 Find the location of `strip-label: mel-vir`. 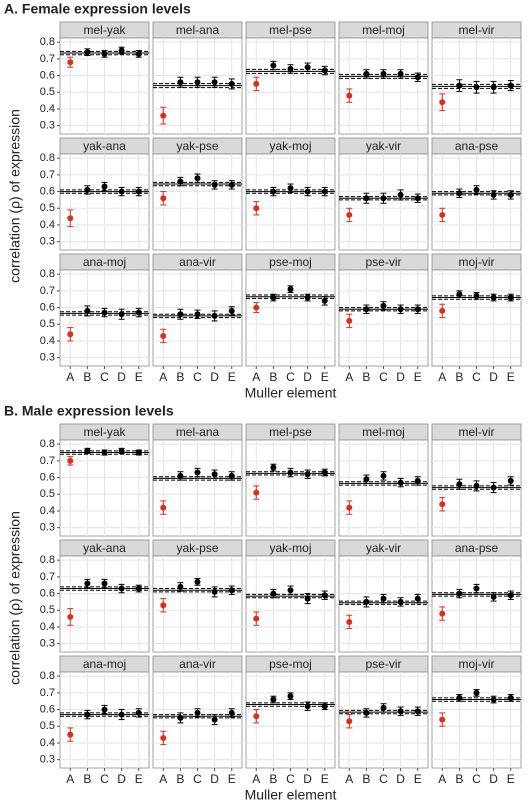

strip-label: mel-vir is located at coordinates (477, 432).